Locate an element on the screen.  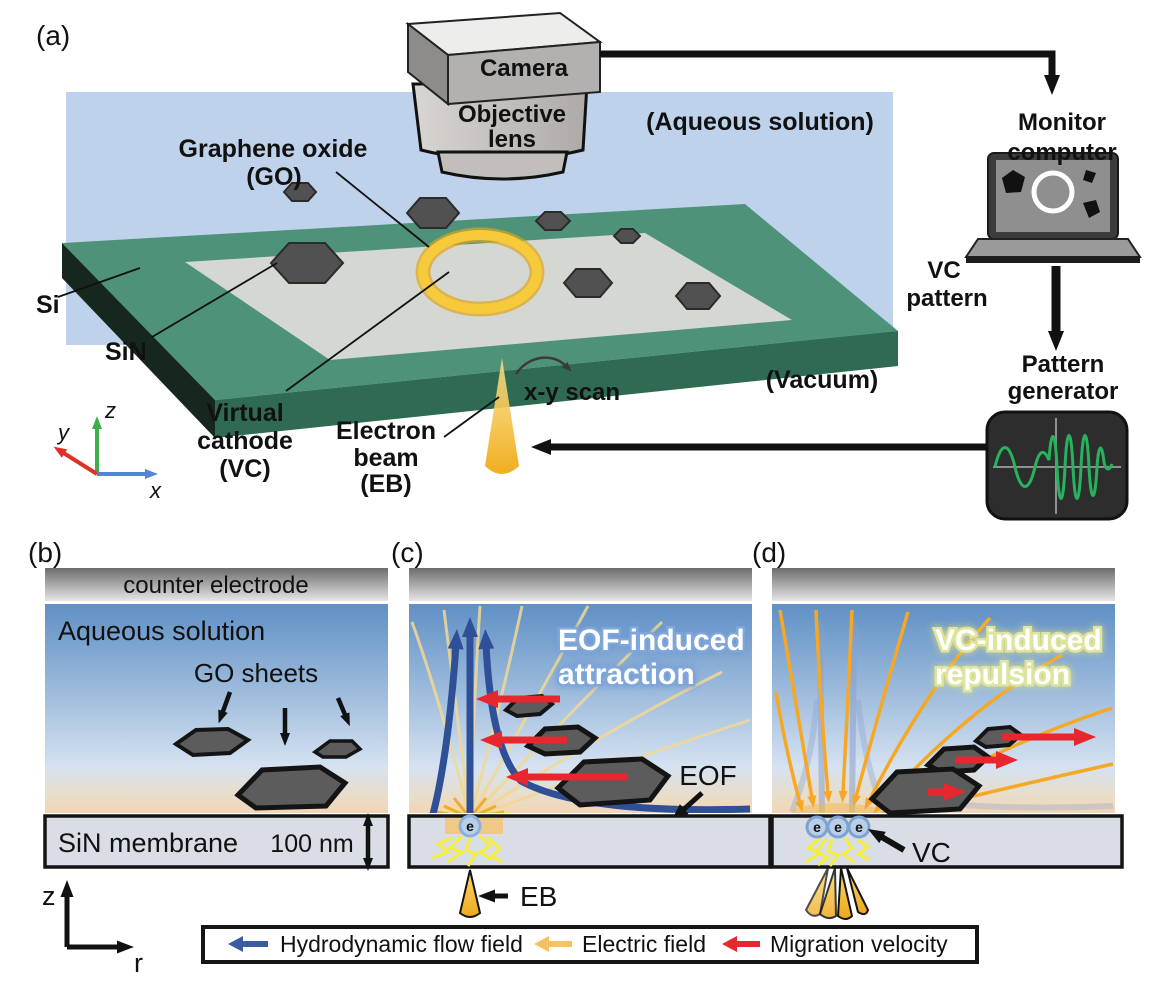
legend-hydrodynamic-label: Hydrodynamic flow field is located at coordinates (401, 944).